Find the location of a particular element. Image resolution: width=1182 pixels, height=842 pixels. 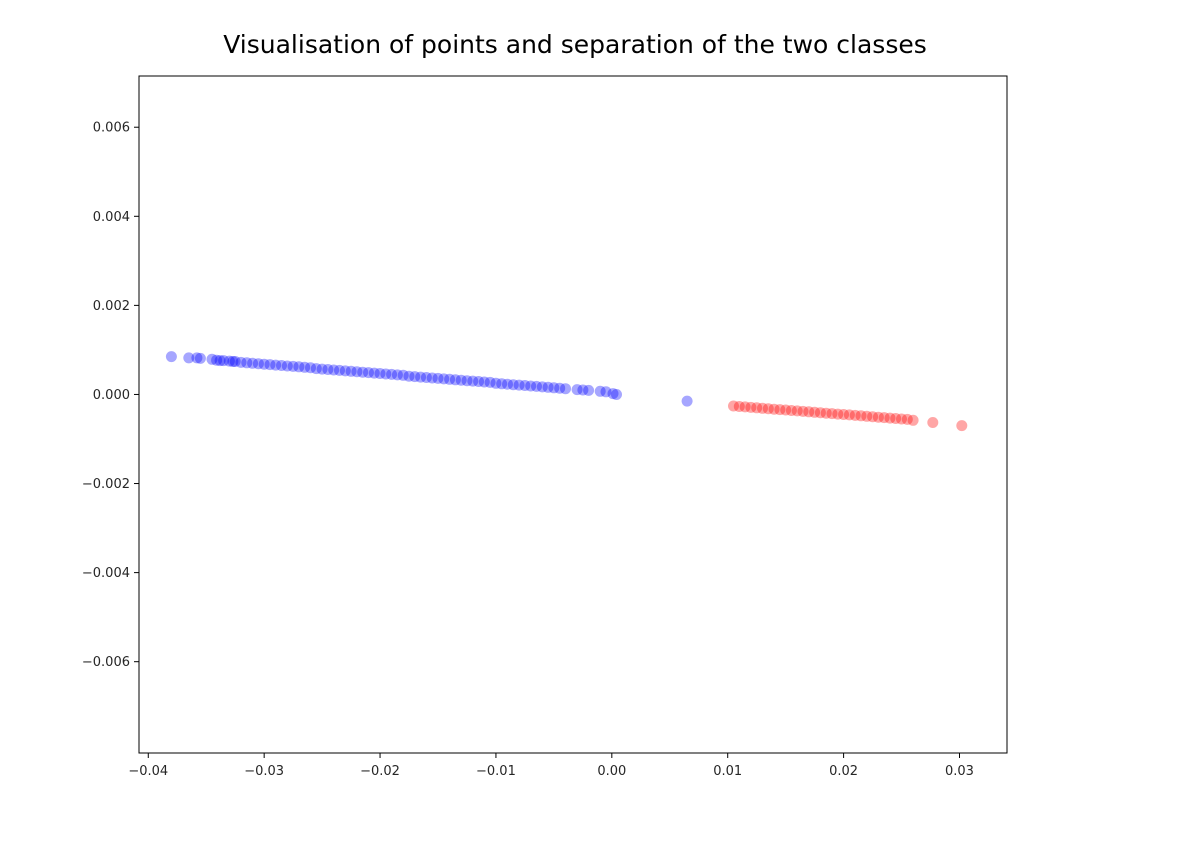

y-tick-label: 0.004 is located at coordinates (111, 217).